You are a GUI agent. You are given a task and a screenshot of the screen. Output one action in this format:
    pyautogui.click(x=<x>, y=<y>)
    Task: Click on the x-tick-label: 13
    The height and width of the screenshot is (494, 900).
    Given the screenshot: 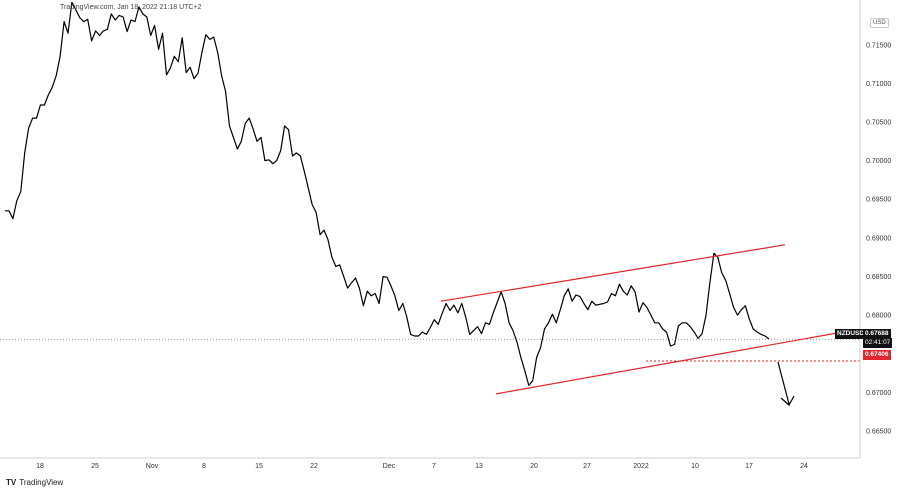 What is the action you would take?
    pyautogui.click(x=479, y=466)
    